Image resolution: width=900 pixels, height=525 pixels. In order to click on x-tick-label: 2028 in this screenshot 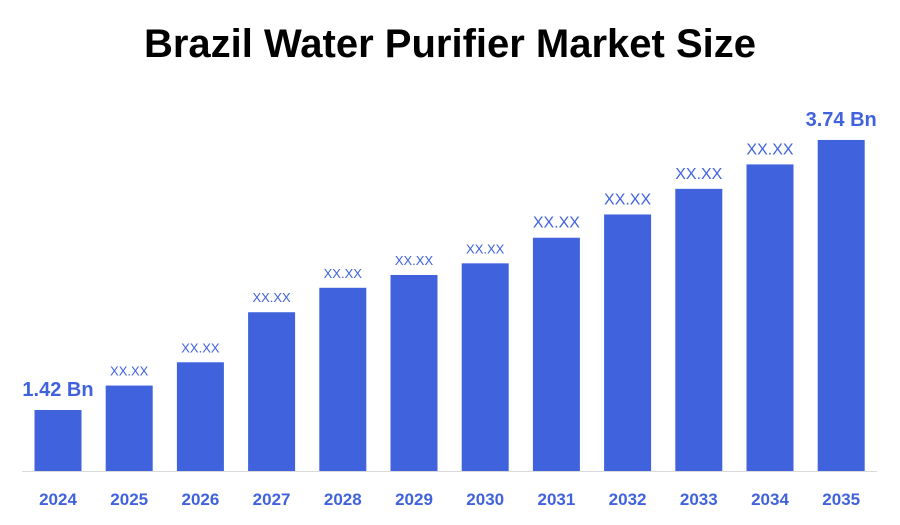, I will do `click(343, 499)`.